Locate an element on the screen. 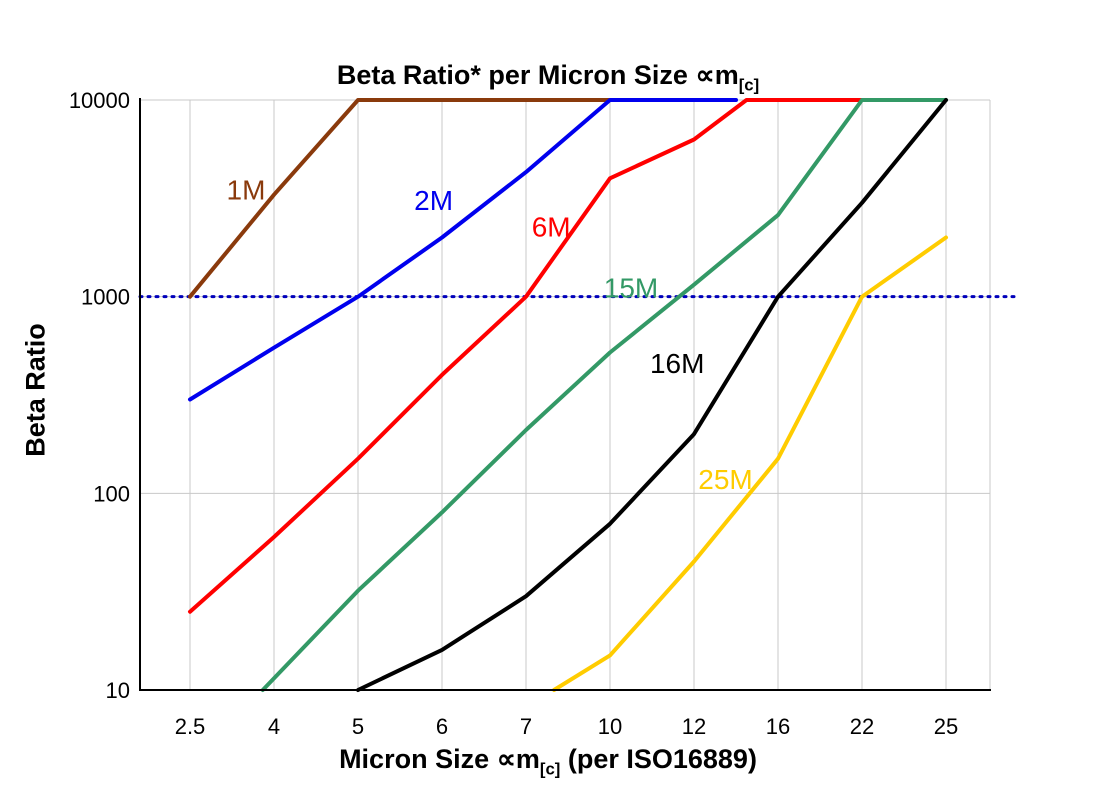 This screenshot has height=804, width=1096. y-tick-label: 10 is located at coordinates (118, 690).